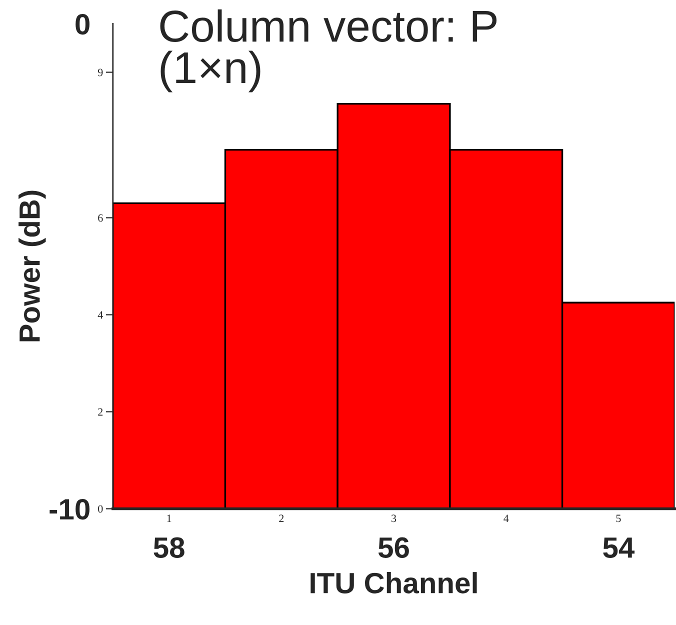 Image resolution: width=676 pixels, height=625 pixels. Describe the element at coordinates (328, 50) in the screenshot. I see `chart-title: Column vector: P (1×n)` at that location.